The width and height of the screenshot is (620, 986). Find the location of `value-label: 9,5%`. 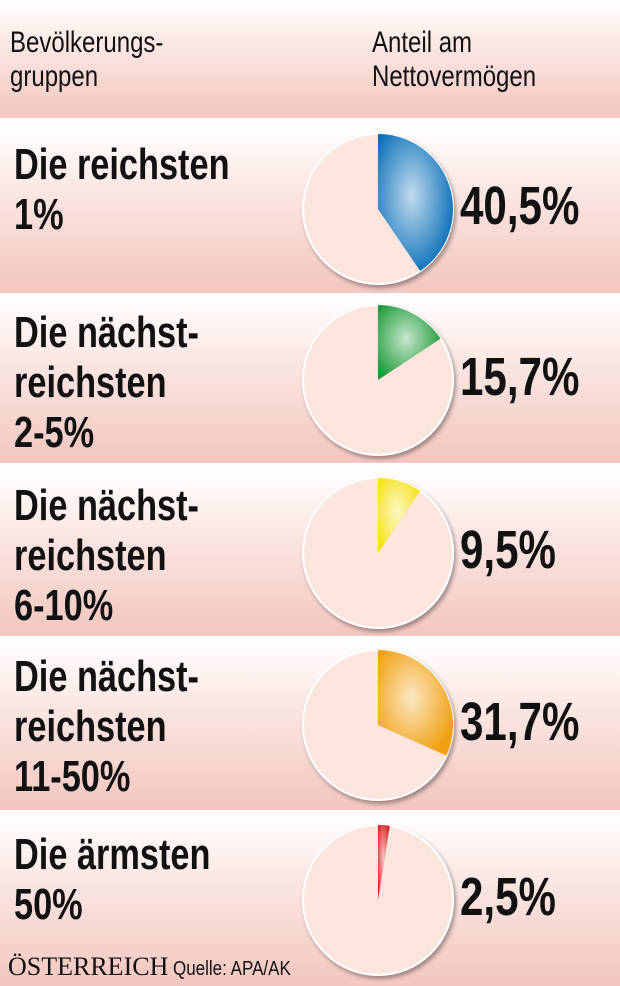

value-label: 9,5% is located at coordinates (508, 549).